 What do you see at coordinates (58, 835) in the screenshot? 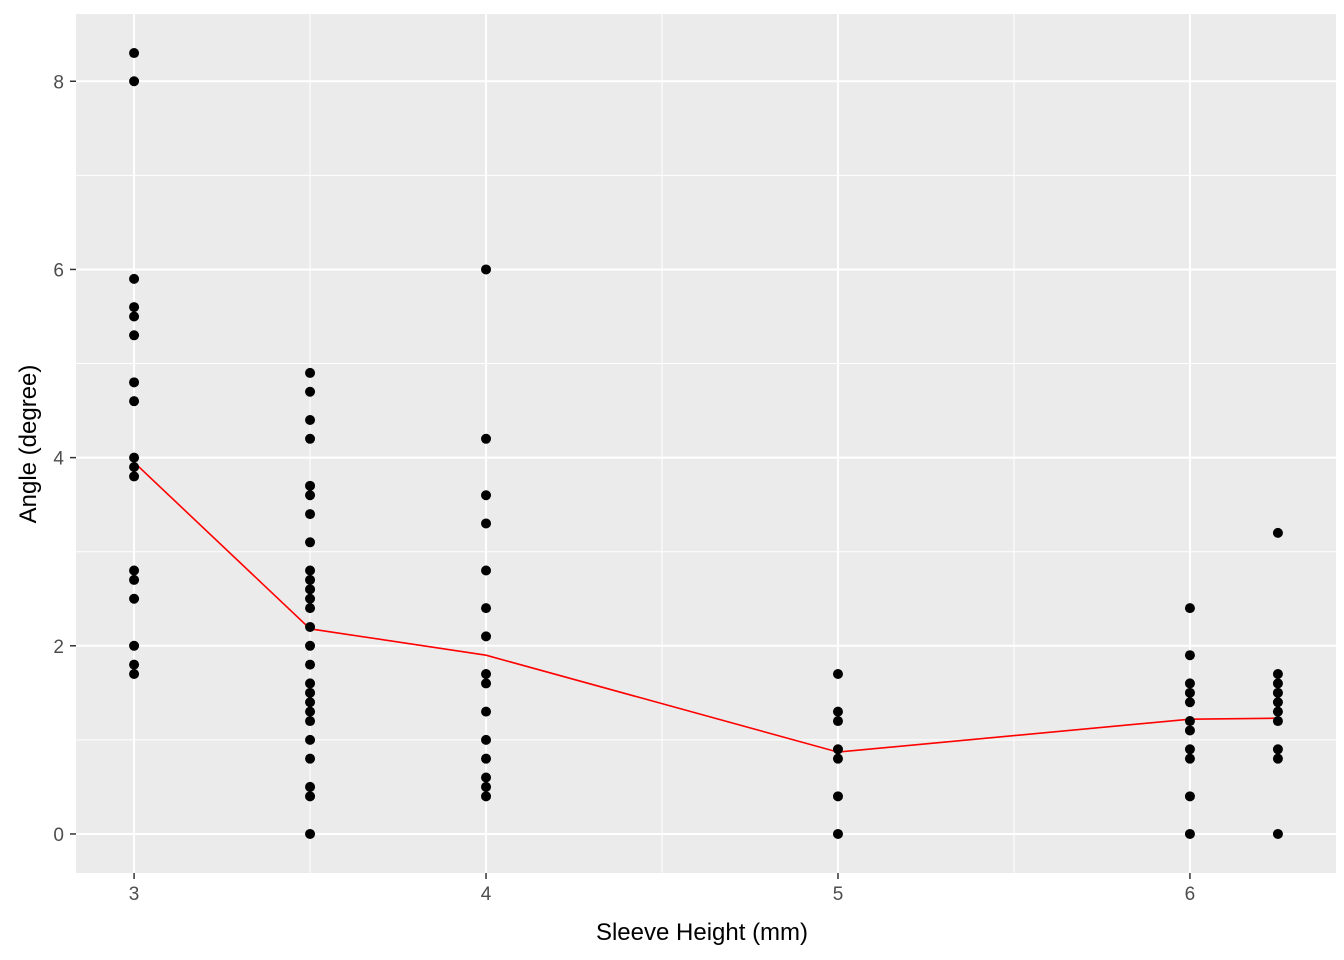
I see `y-tick-label: 0` at bounding box center [58, 835].